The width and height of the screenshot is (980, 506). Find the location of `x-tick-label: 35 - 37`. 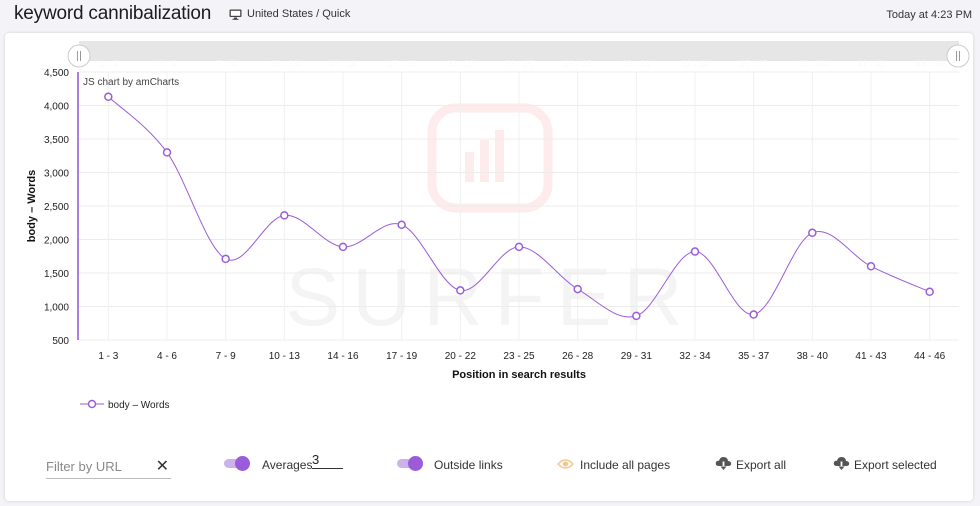

x-tick-label: 35 - 37 is located at coordinates (754, 356).